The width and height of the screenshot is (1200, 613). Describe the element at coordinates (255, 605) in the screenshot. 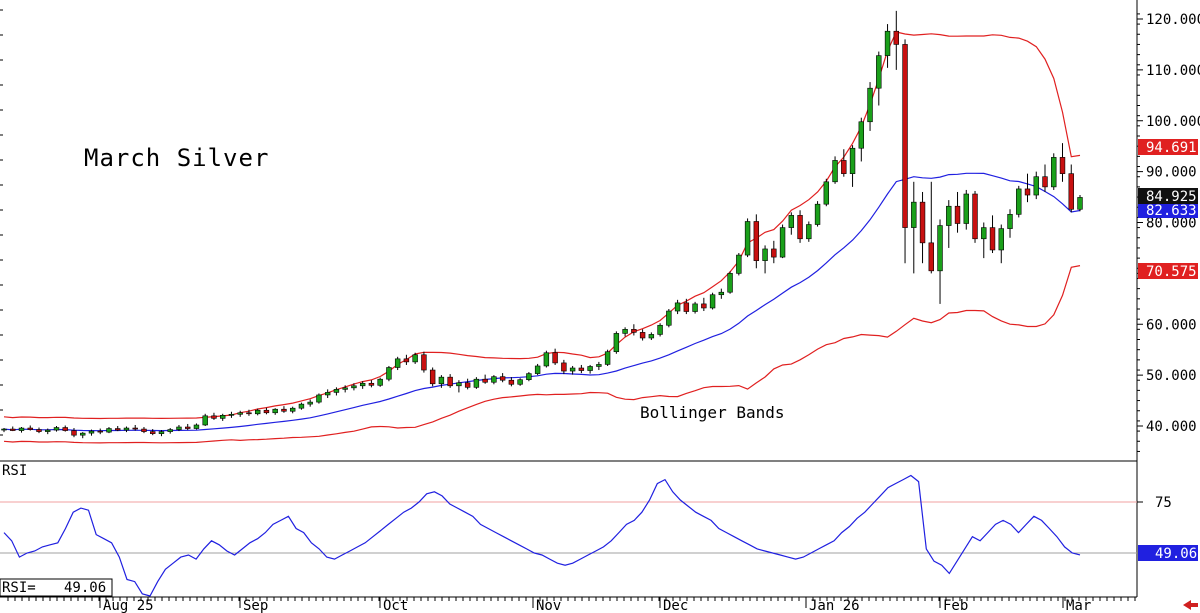

I see `x-tick-label: Sep` at that location.